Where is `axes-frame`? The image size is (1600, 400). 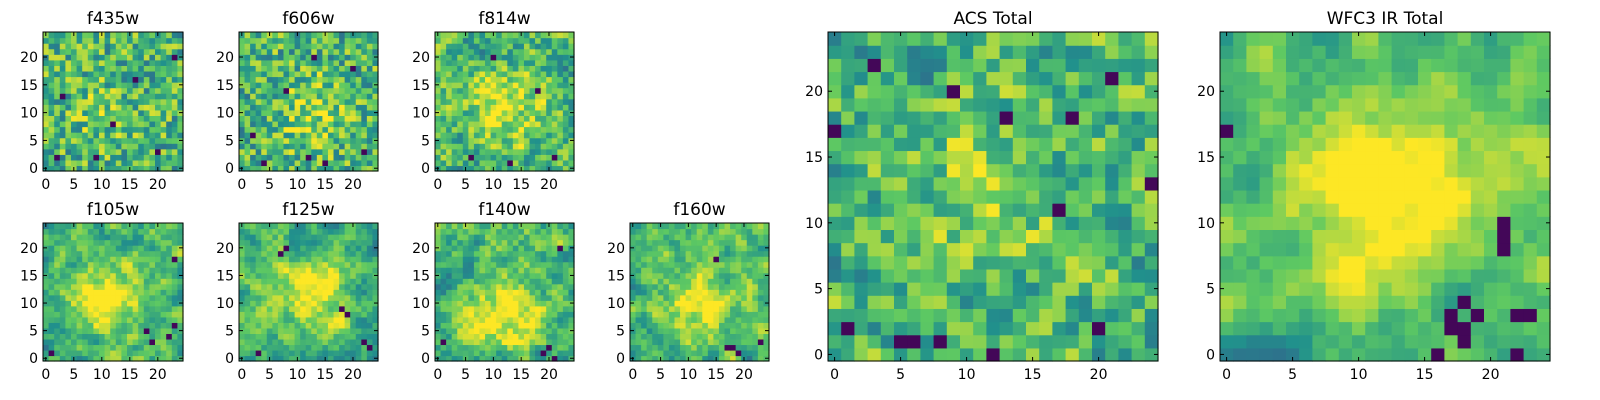
axes-frame is located at coordinates (699, 292).